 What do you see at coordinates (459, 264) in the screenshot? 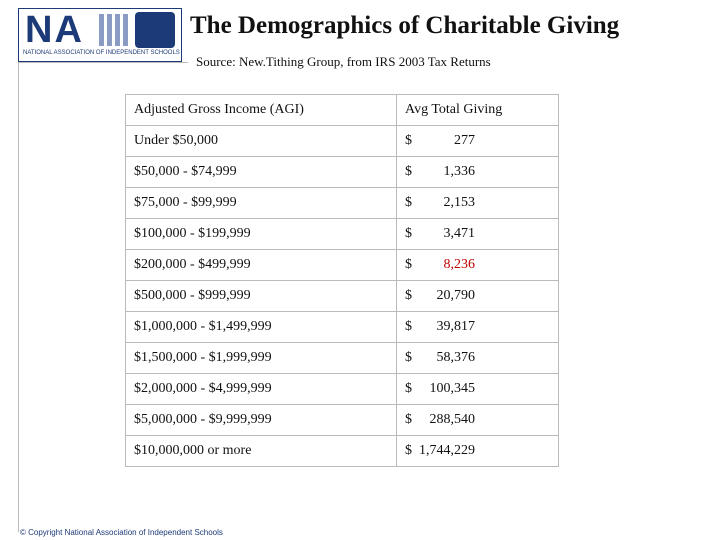
I see `amount-value: 8,236` at bounding box center [459, 264].